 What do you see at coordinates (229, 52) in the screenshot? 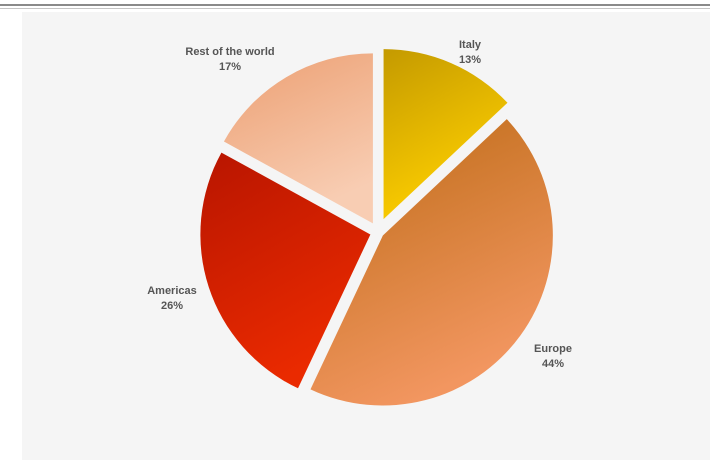
I see `slice-label-rest-of-the-world: Rest of the world` at bounding box center [229, 52].